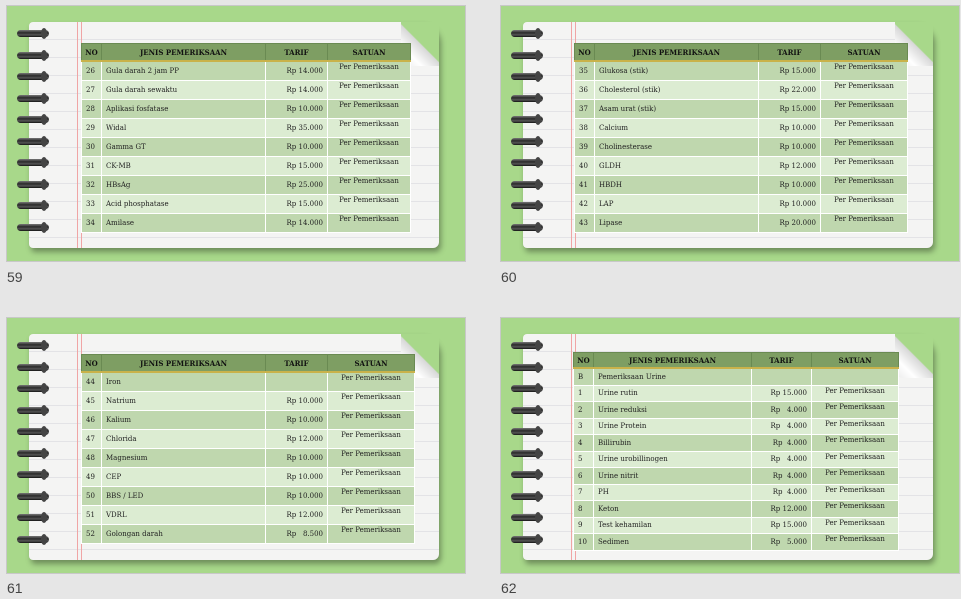  I want to click on cell-exam-name: Calcium, so click(676, 128).